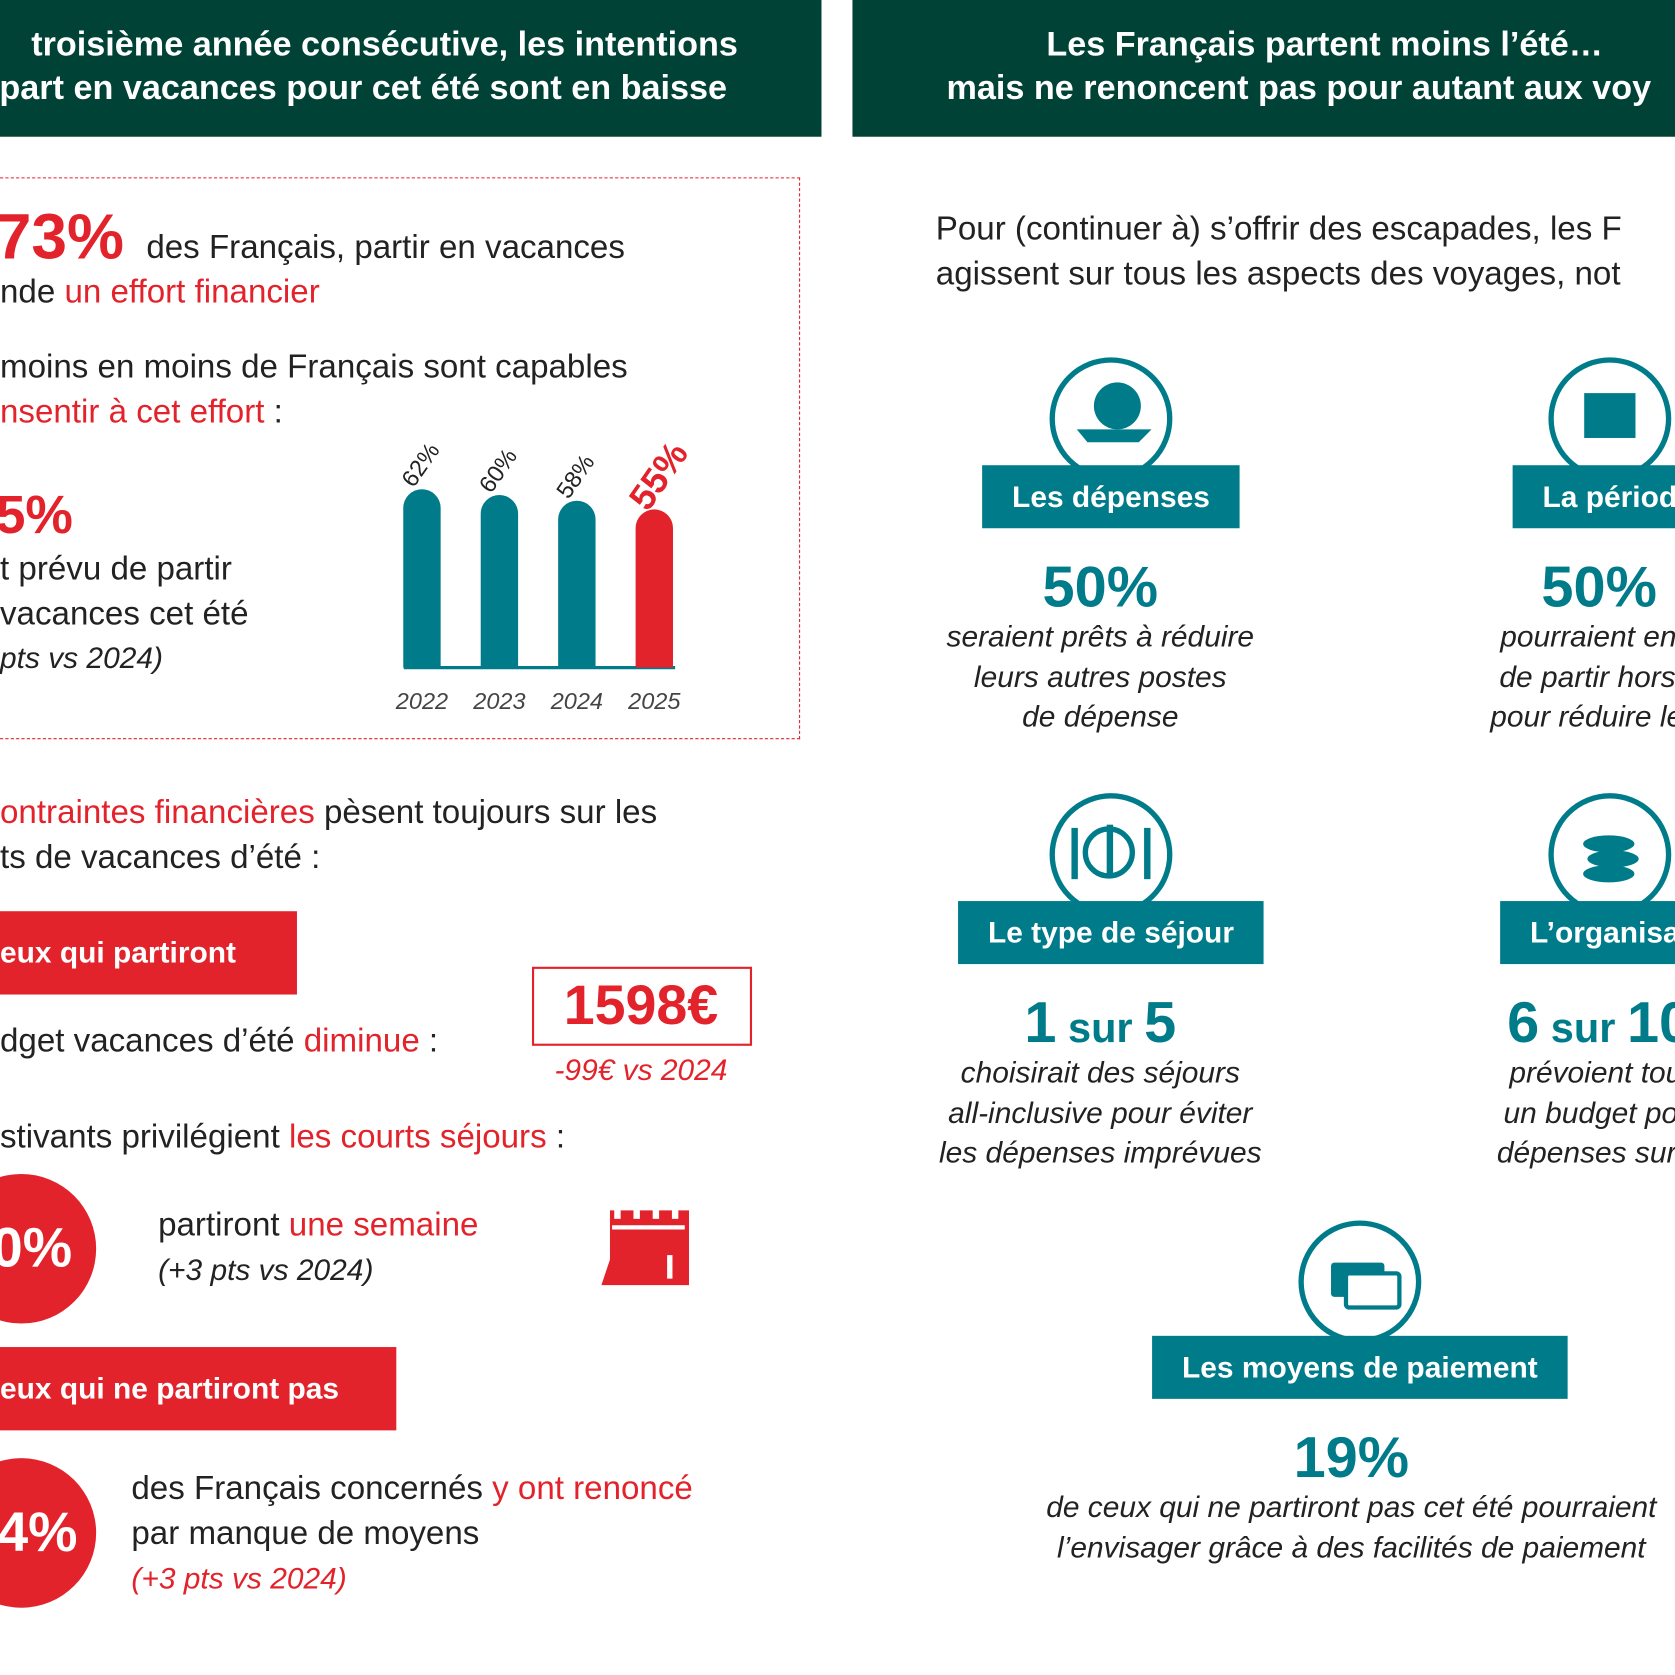  I want to click on text-line: par manque de moyens, so click(305, 1533).